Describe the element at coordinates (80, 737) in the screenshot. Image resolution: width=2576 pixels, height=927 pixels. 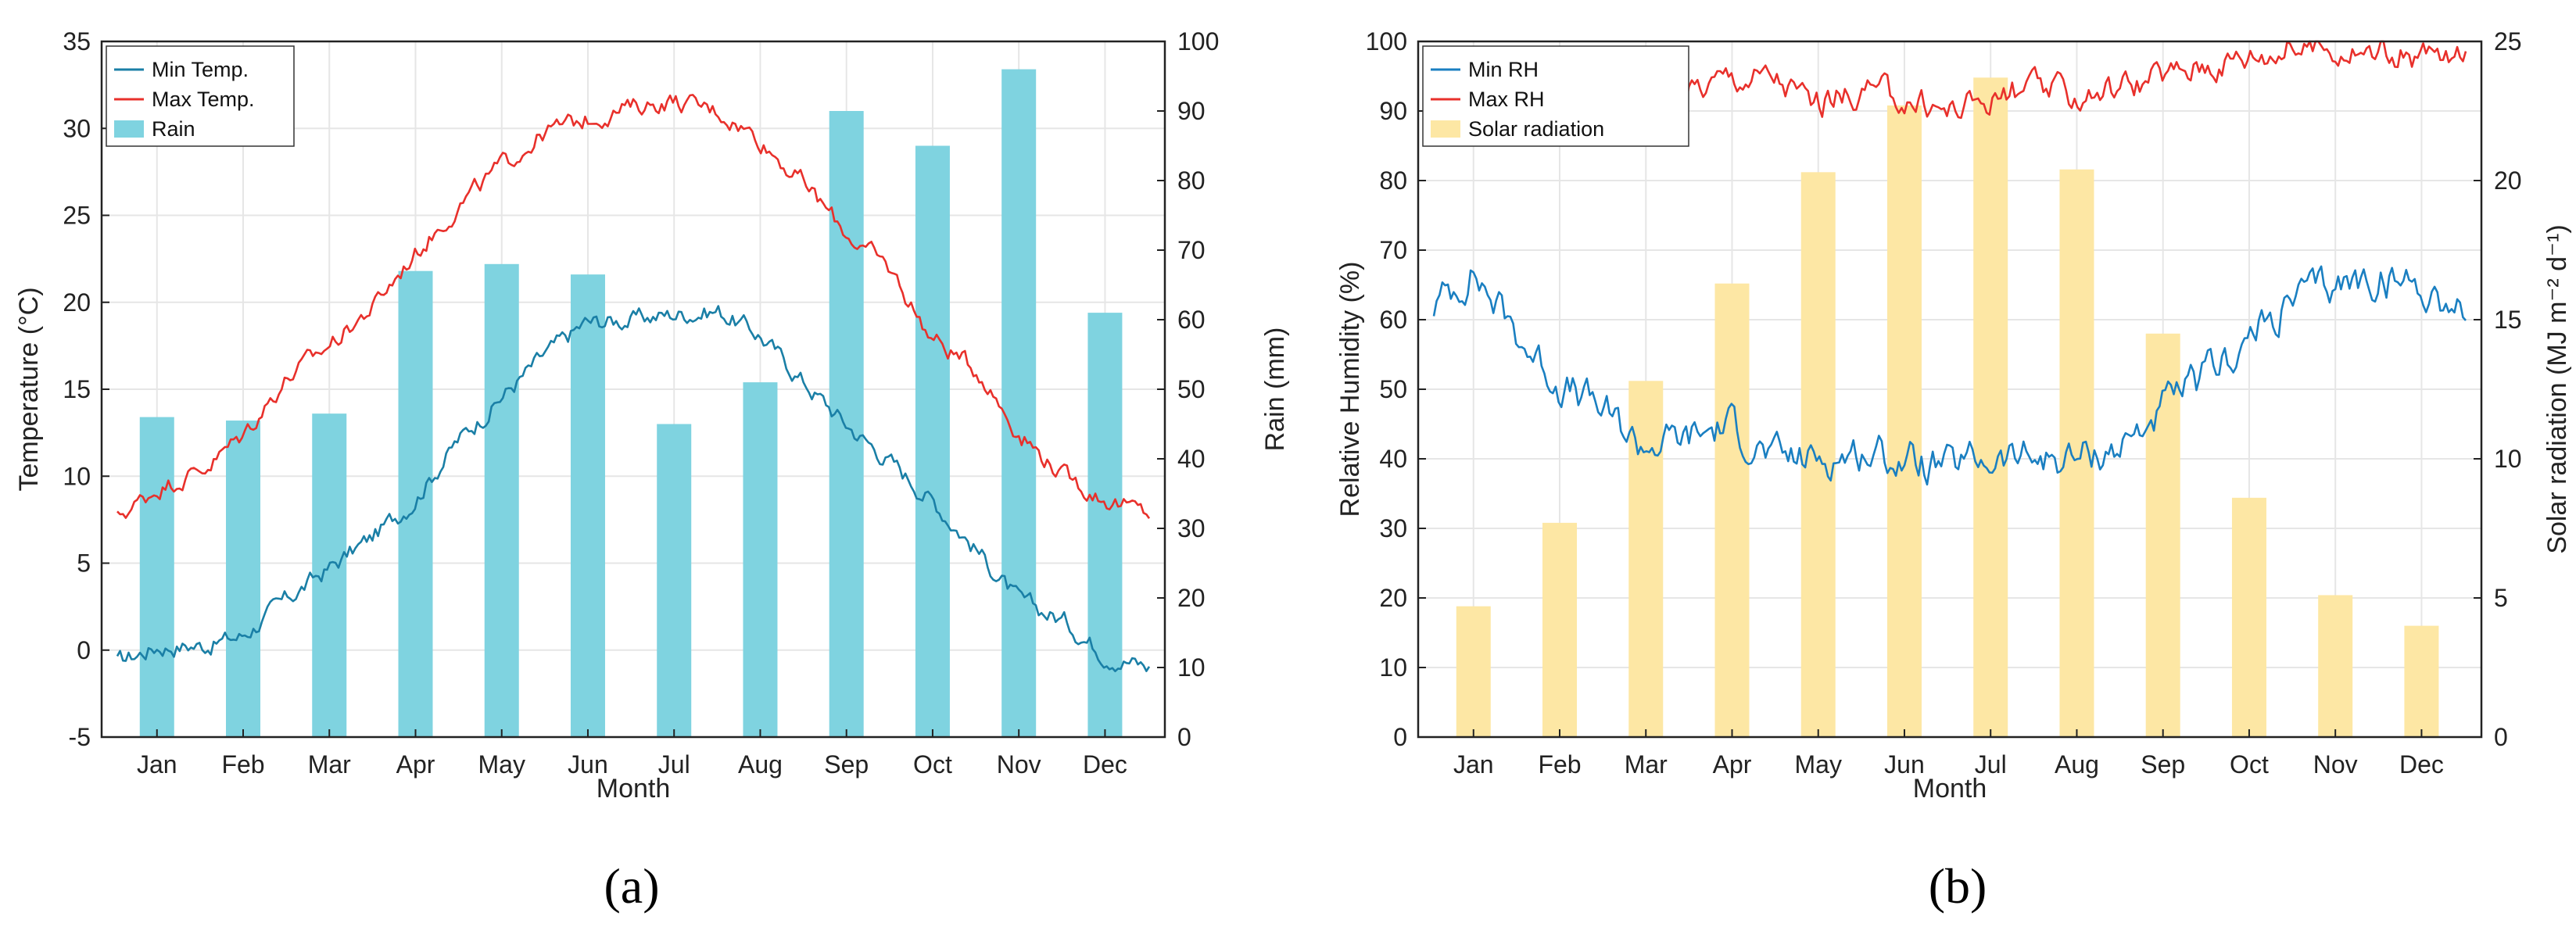
I see `tick-label-left: -5` at that location.